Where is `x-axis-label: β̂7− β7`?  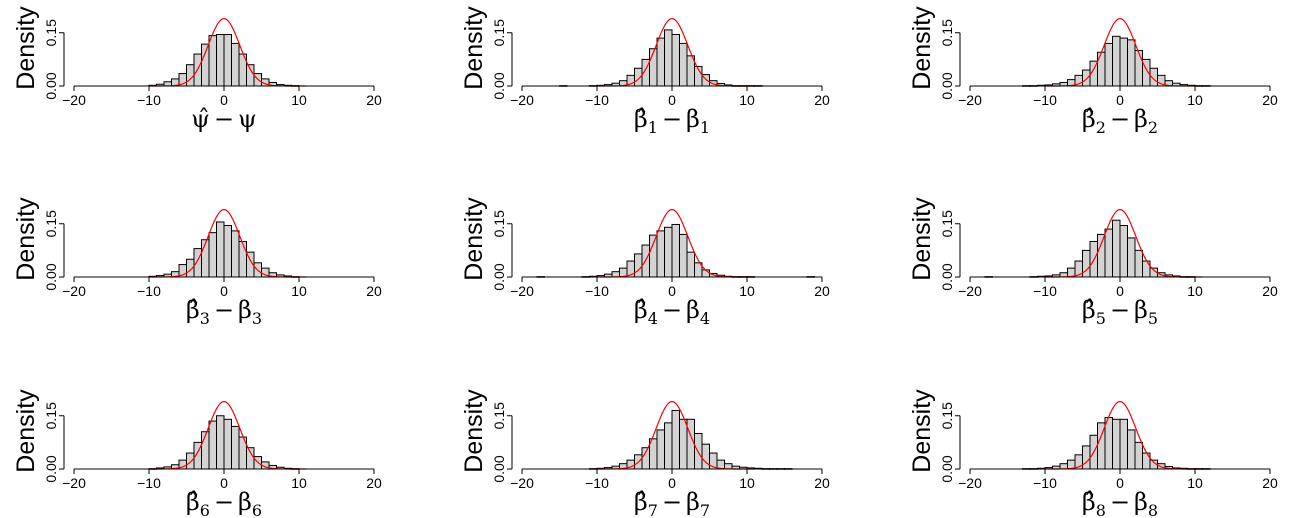 x-axis-label: β̂7− β7 is located at coordinates (672, 503).